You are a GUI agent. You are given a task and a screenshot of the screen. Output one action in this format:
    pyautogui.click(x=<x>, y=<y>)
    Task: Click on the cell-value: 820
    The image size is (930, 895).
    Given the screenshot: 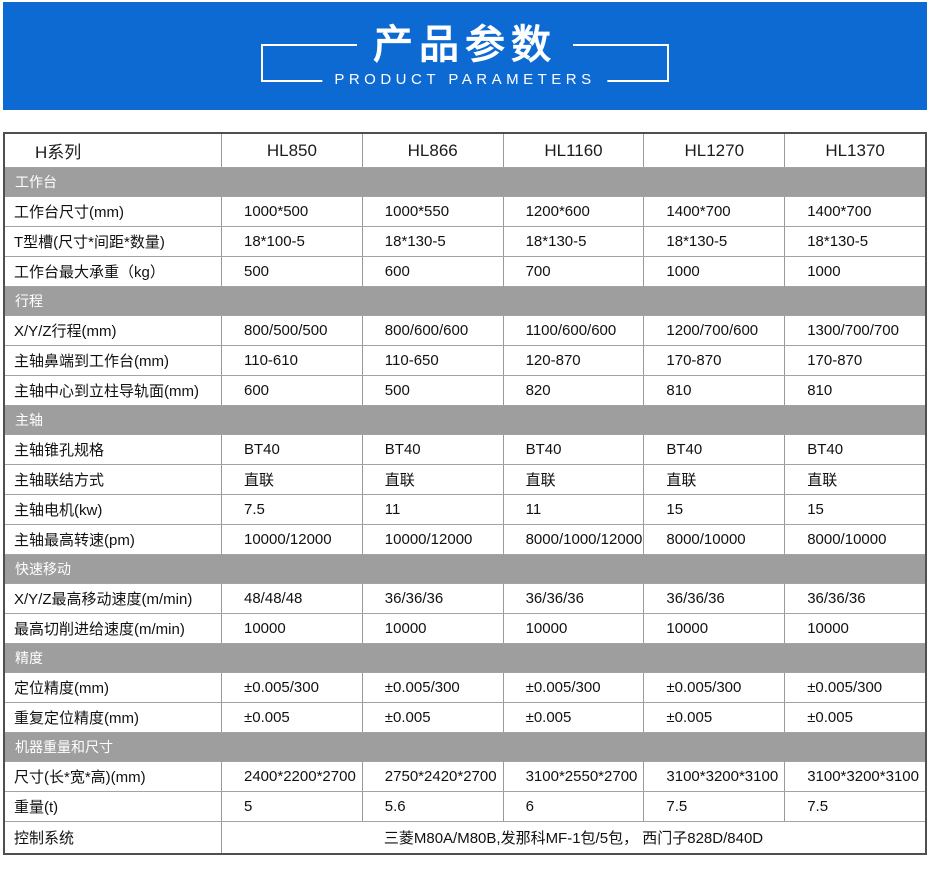 What is the action you would take?
    pyautogui.click(x=573, y=390)
    